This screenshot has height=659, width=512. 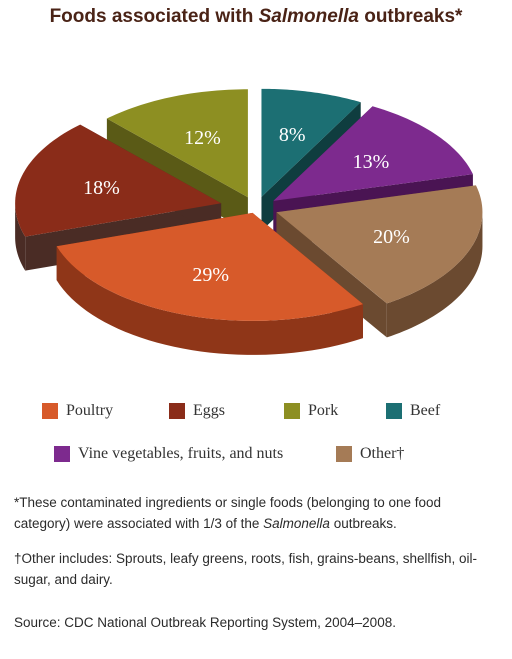 What do you see at coordinates (434, 275) in the screenshot?
I see `slice-side-other` at bounding box center [434, 275].